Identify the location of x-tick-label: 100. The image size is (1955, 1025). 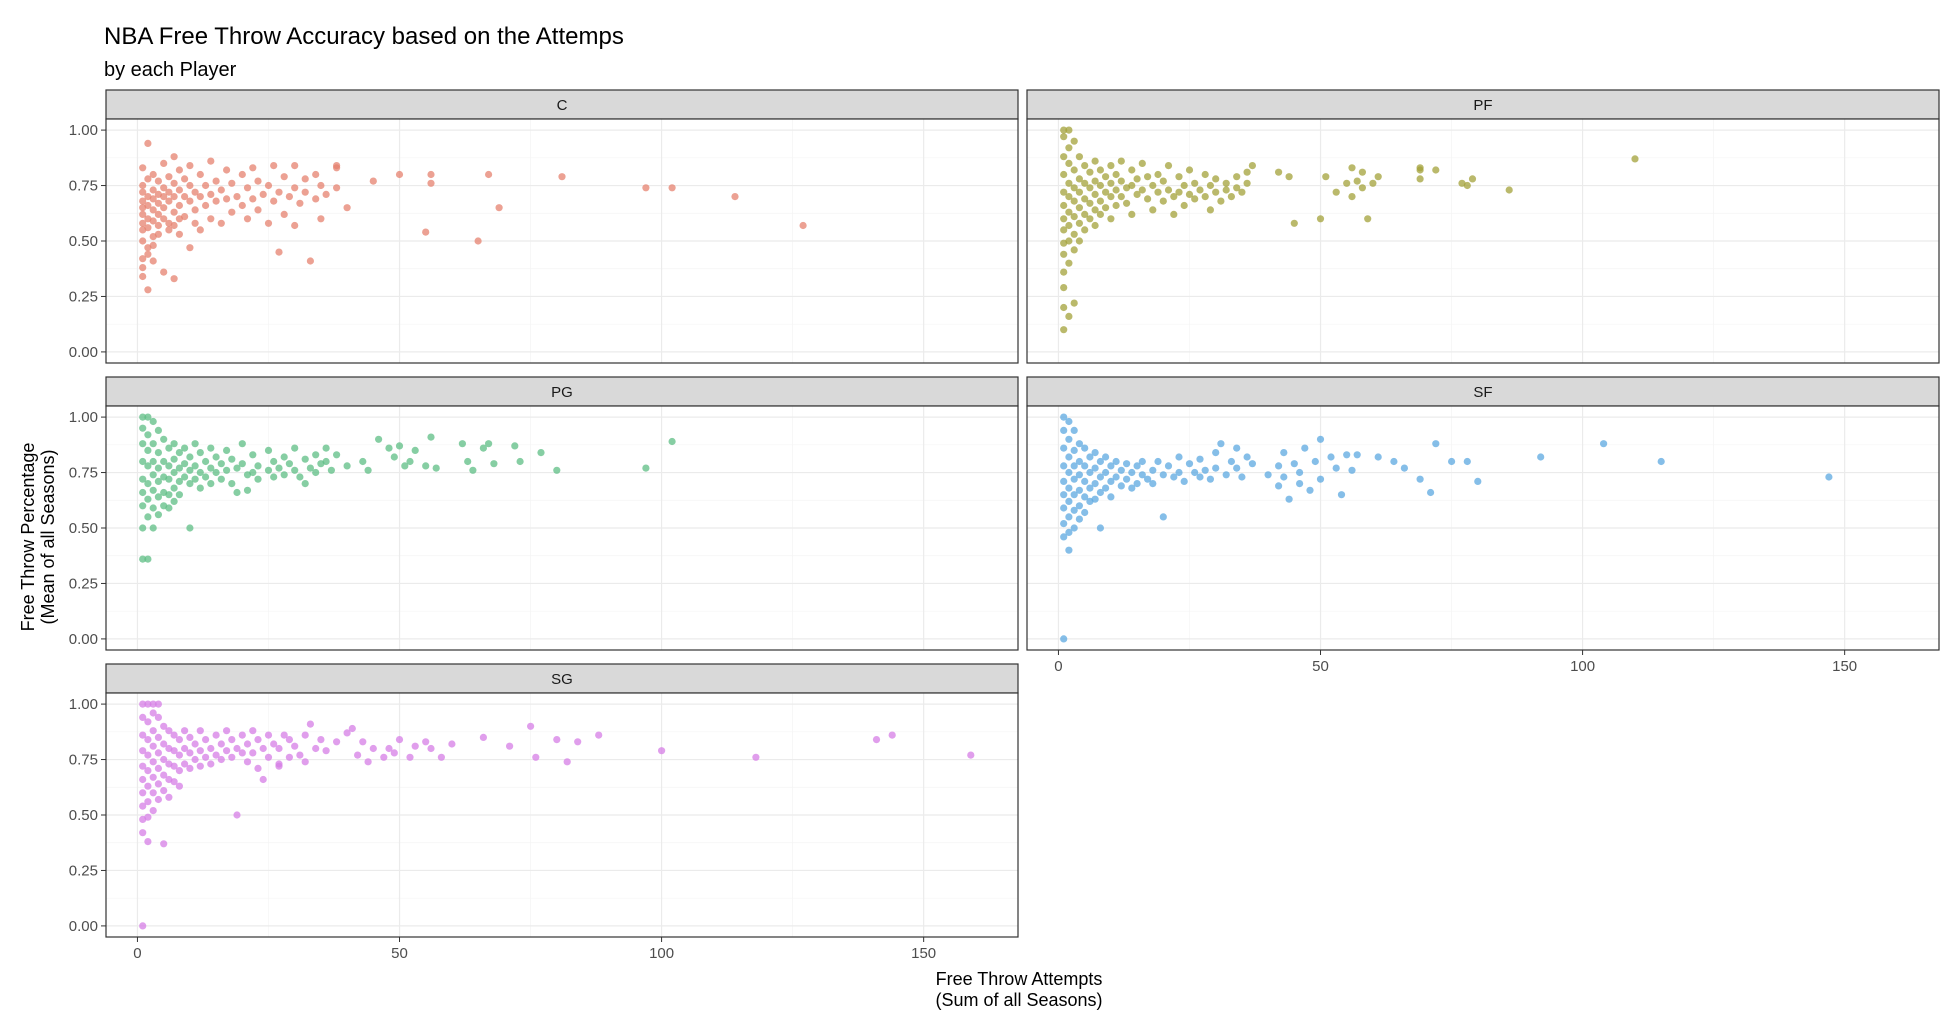
(1582, 666).